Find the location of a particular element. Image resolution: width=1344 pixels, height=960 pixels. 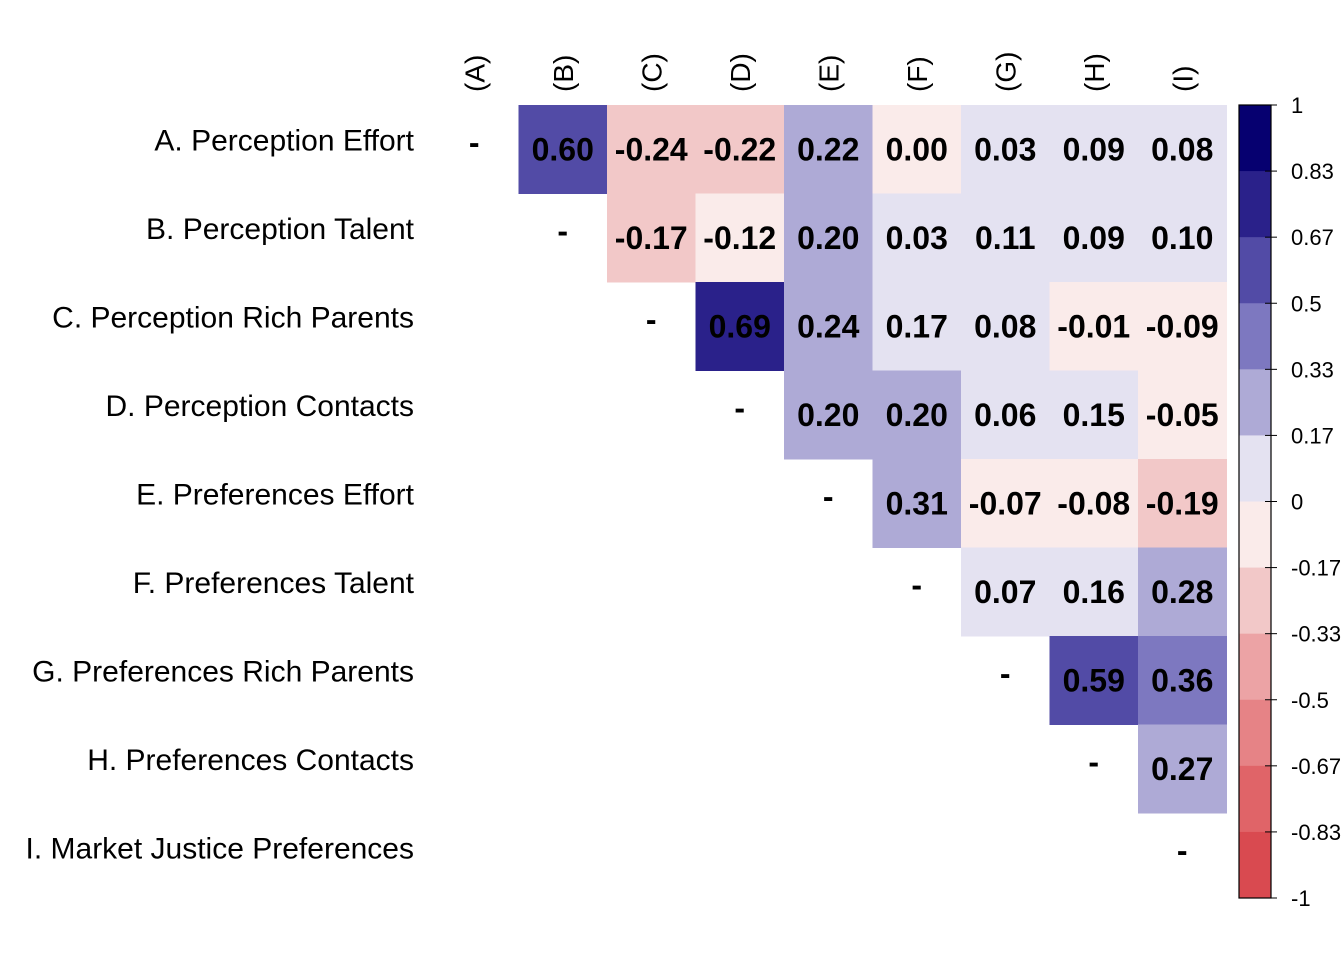

heatmap-cell-r2-c5 is located at coordinates (828, 238).